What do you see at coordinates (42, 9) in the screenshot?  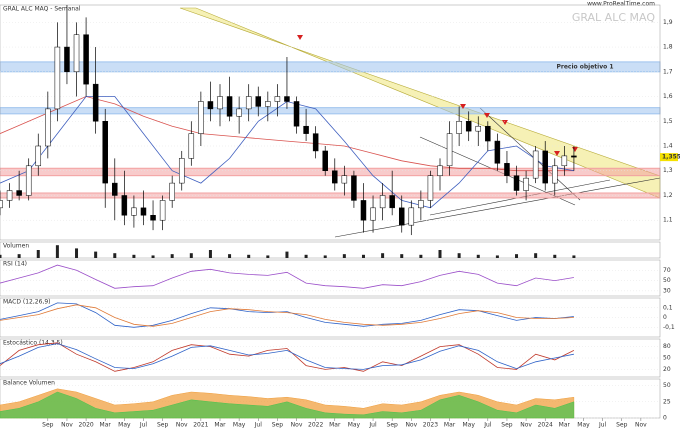 I see `chart-title: GRAL ALC MAQ - Semanal` at bounding box center [42, 9].